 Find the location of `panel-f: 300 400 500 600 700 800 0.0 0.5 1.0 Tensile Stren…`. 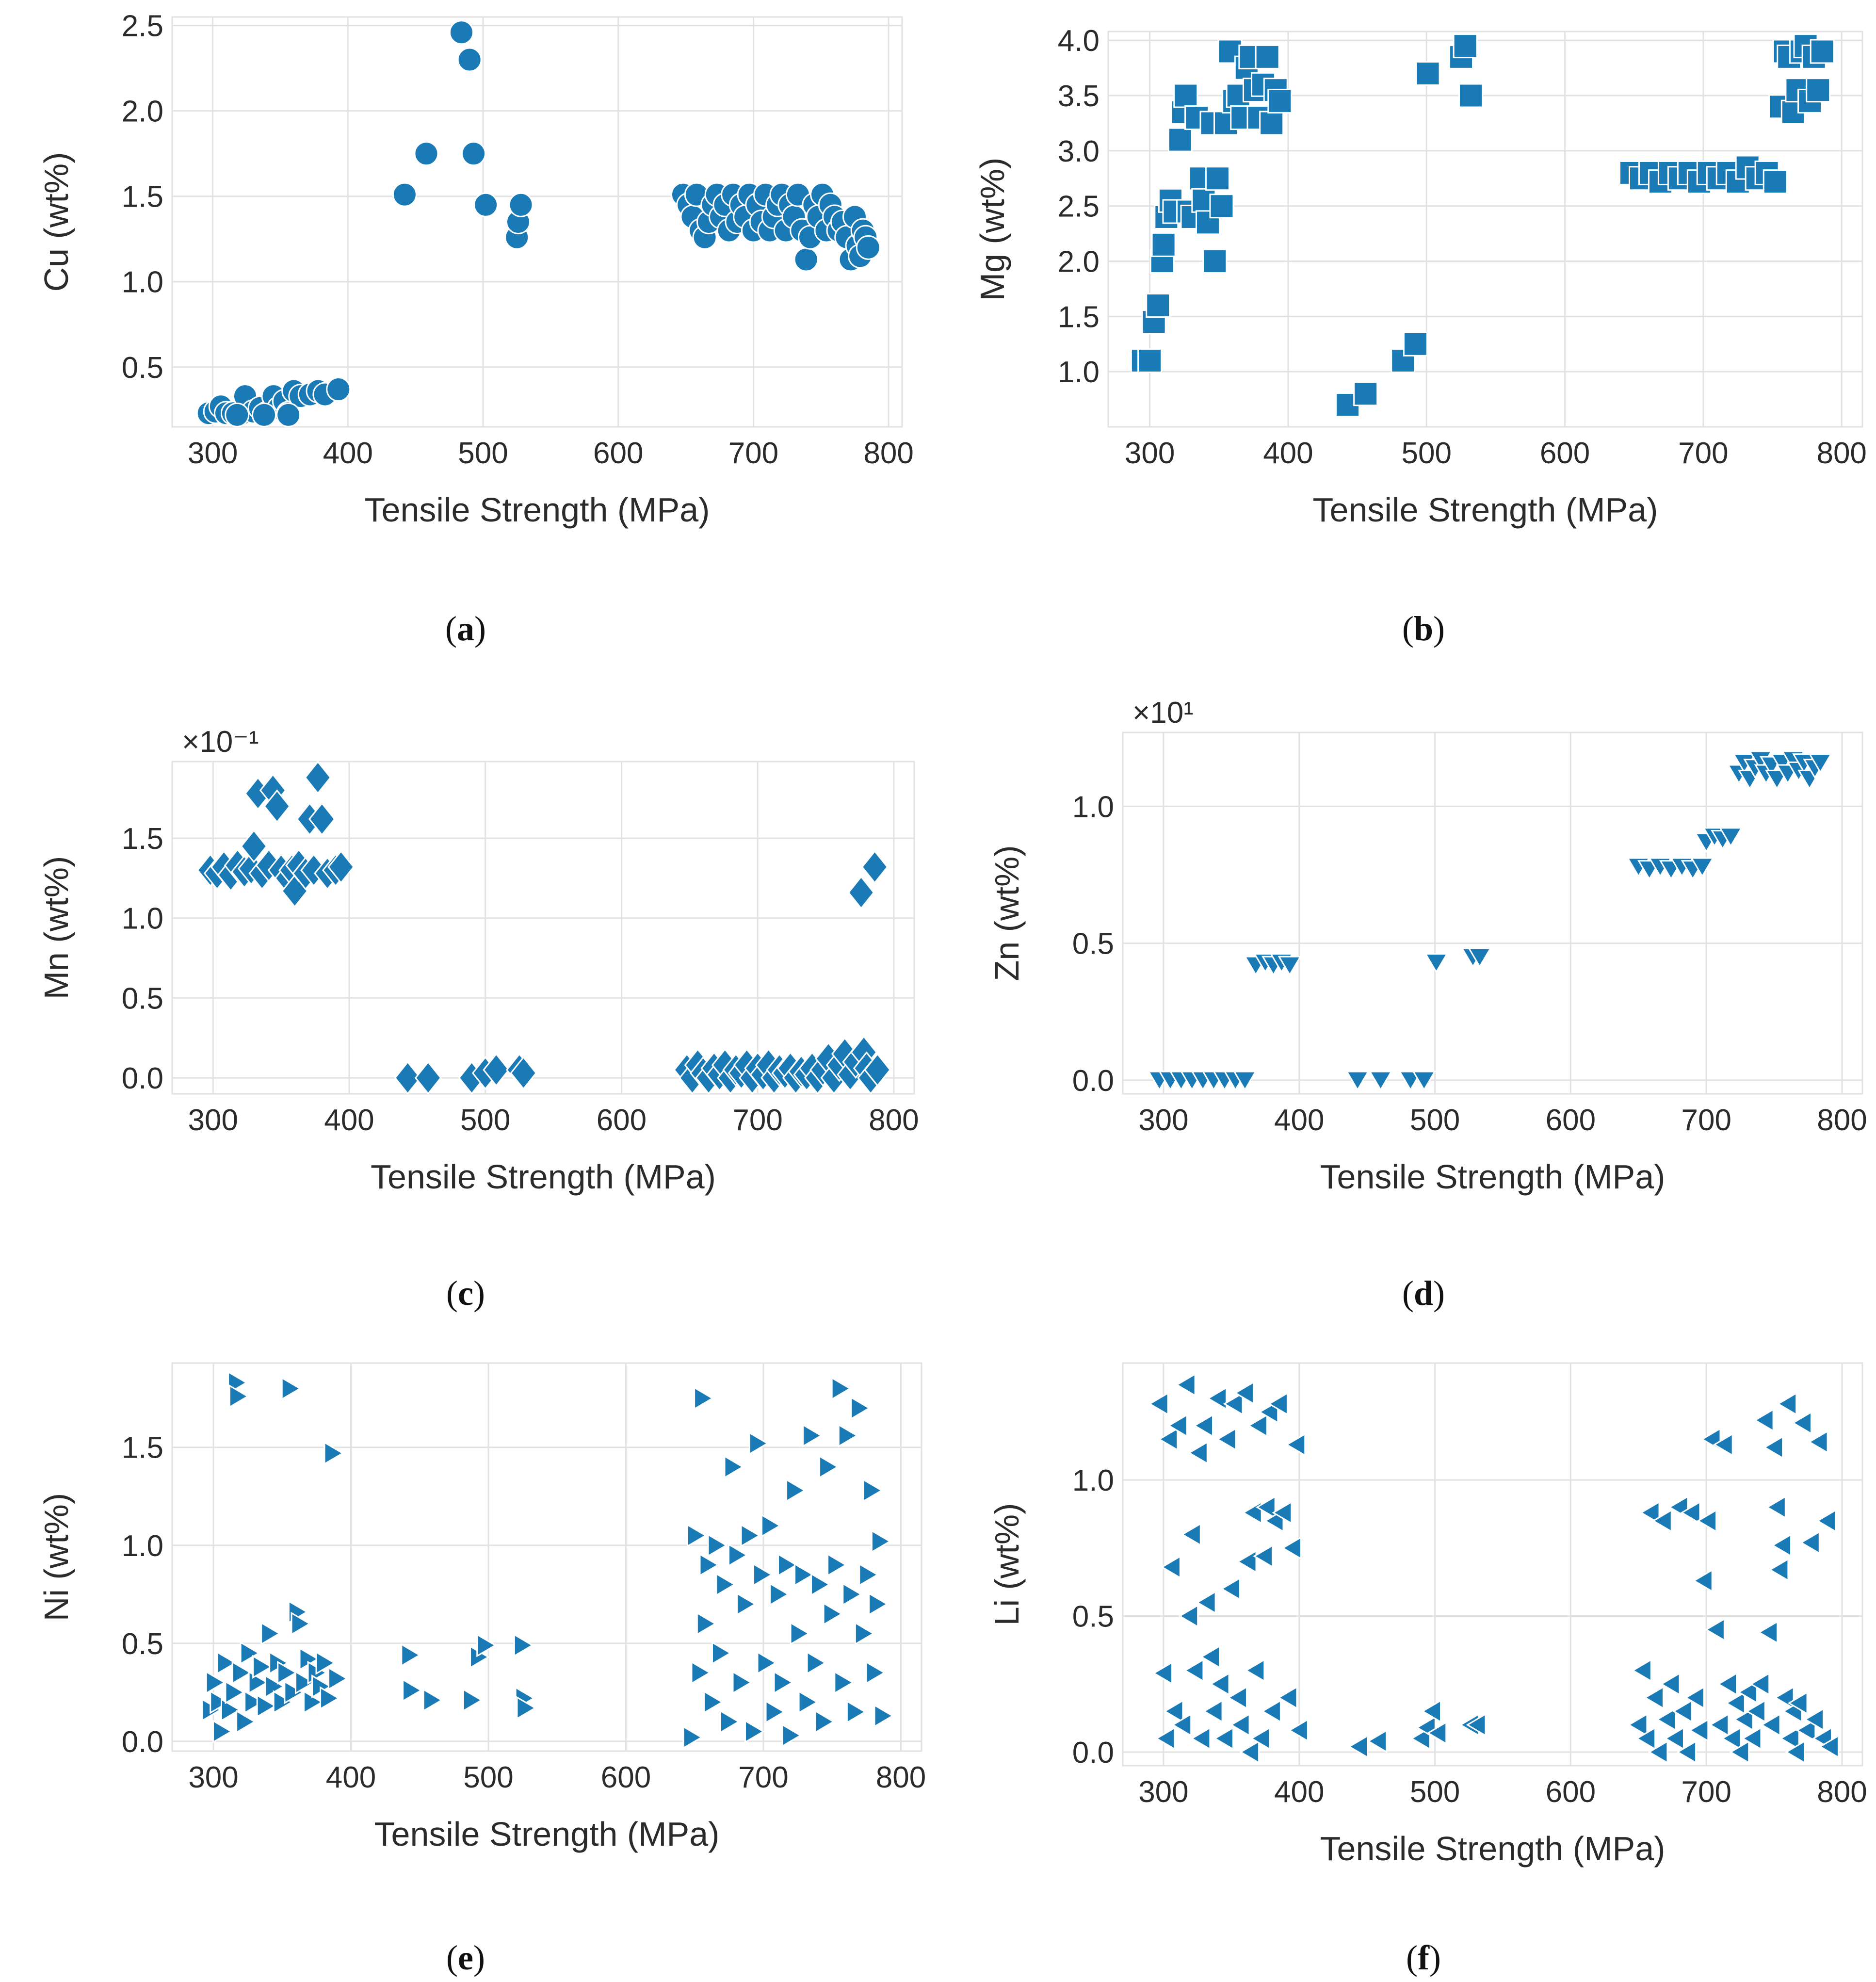

panel-f: 300 400 500 600 700 800 0.0 0.5 1.0 Tensile Stren… is located at coordinates (1427, 1669).